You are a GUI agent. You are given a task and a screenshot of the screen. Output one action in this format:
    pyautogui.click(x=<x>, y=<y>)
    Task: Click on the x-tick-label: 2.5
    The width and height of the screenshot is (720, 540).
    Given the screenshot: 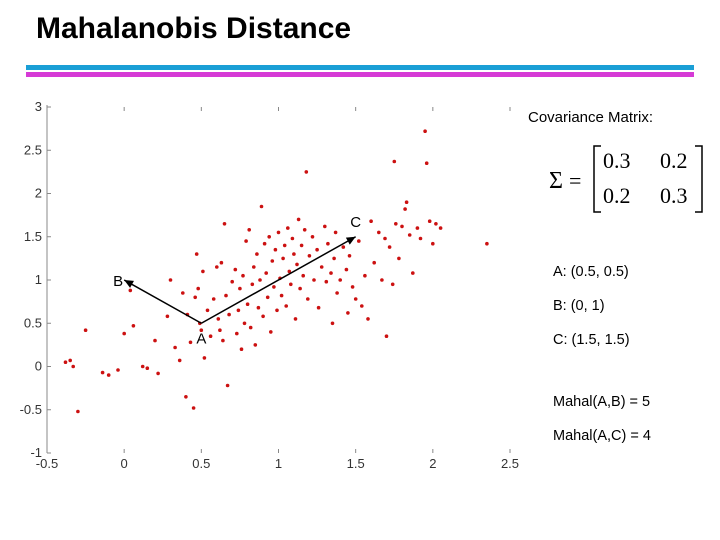 What is the action you would take?
    pyautogui.click(x=510, y=463)
    